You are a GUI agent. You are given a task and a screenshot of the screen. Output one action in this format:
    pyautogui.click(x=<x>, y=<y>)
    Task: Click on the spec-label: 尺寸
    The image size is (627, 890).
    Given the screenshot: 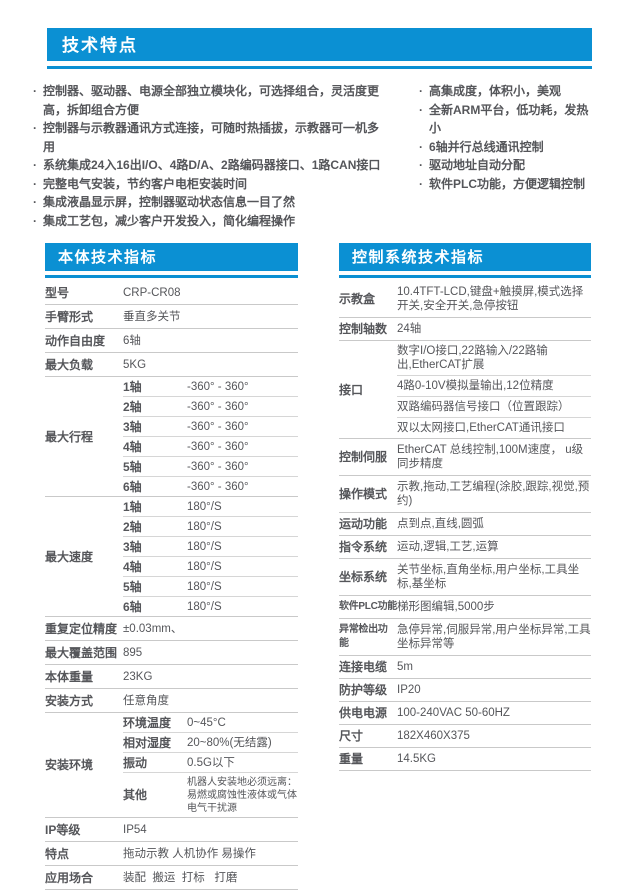 What is the action you would take?
    pyautogui.click(x=351, y=736)
    